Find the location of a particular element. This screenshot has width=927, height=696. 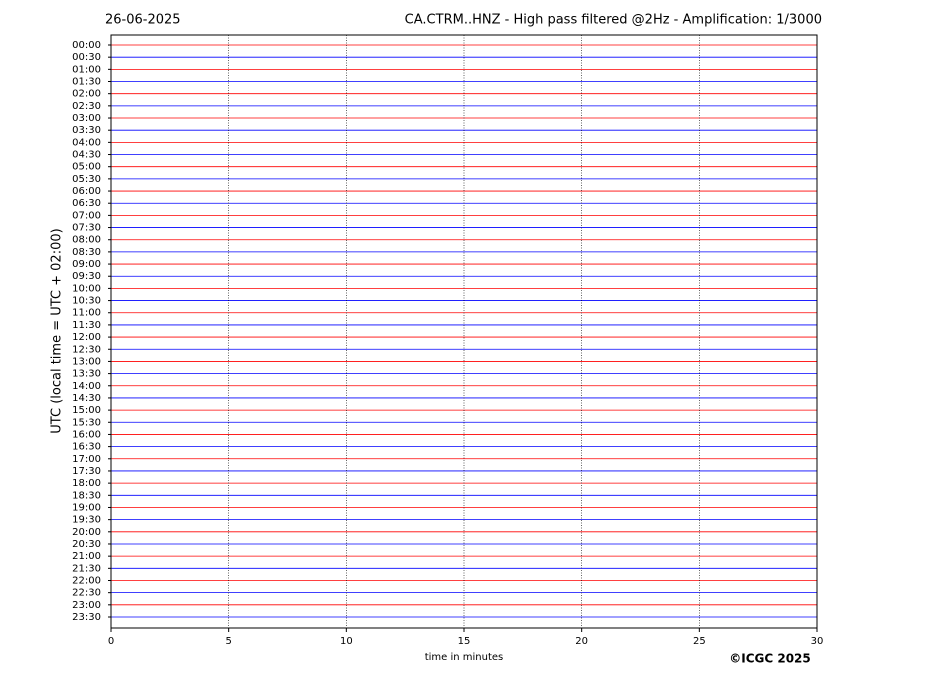

y-tick-label: 04:30 is located at coordinates (86, 155).